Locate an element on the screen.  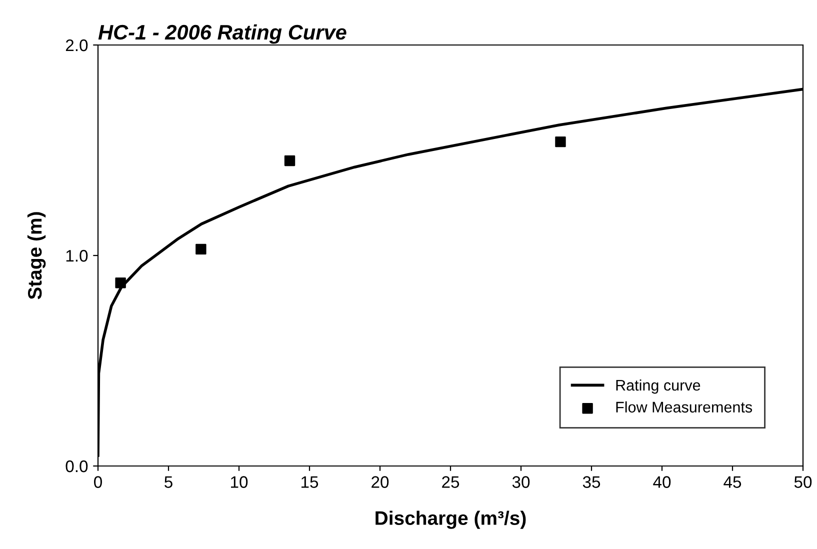
y-tick-label: 0.0 is located at coordinates (77, 466).